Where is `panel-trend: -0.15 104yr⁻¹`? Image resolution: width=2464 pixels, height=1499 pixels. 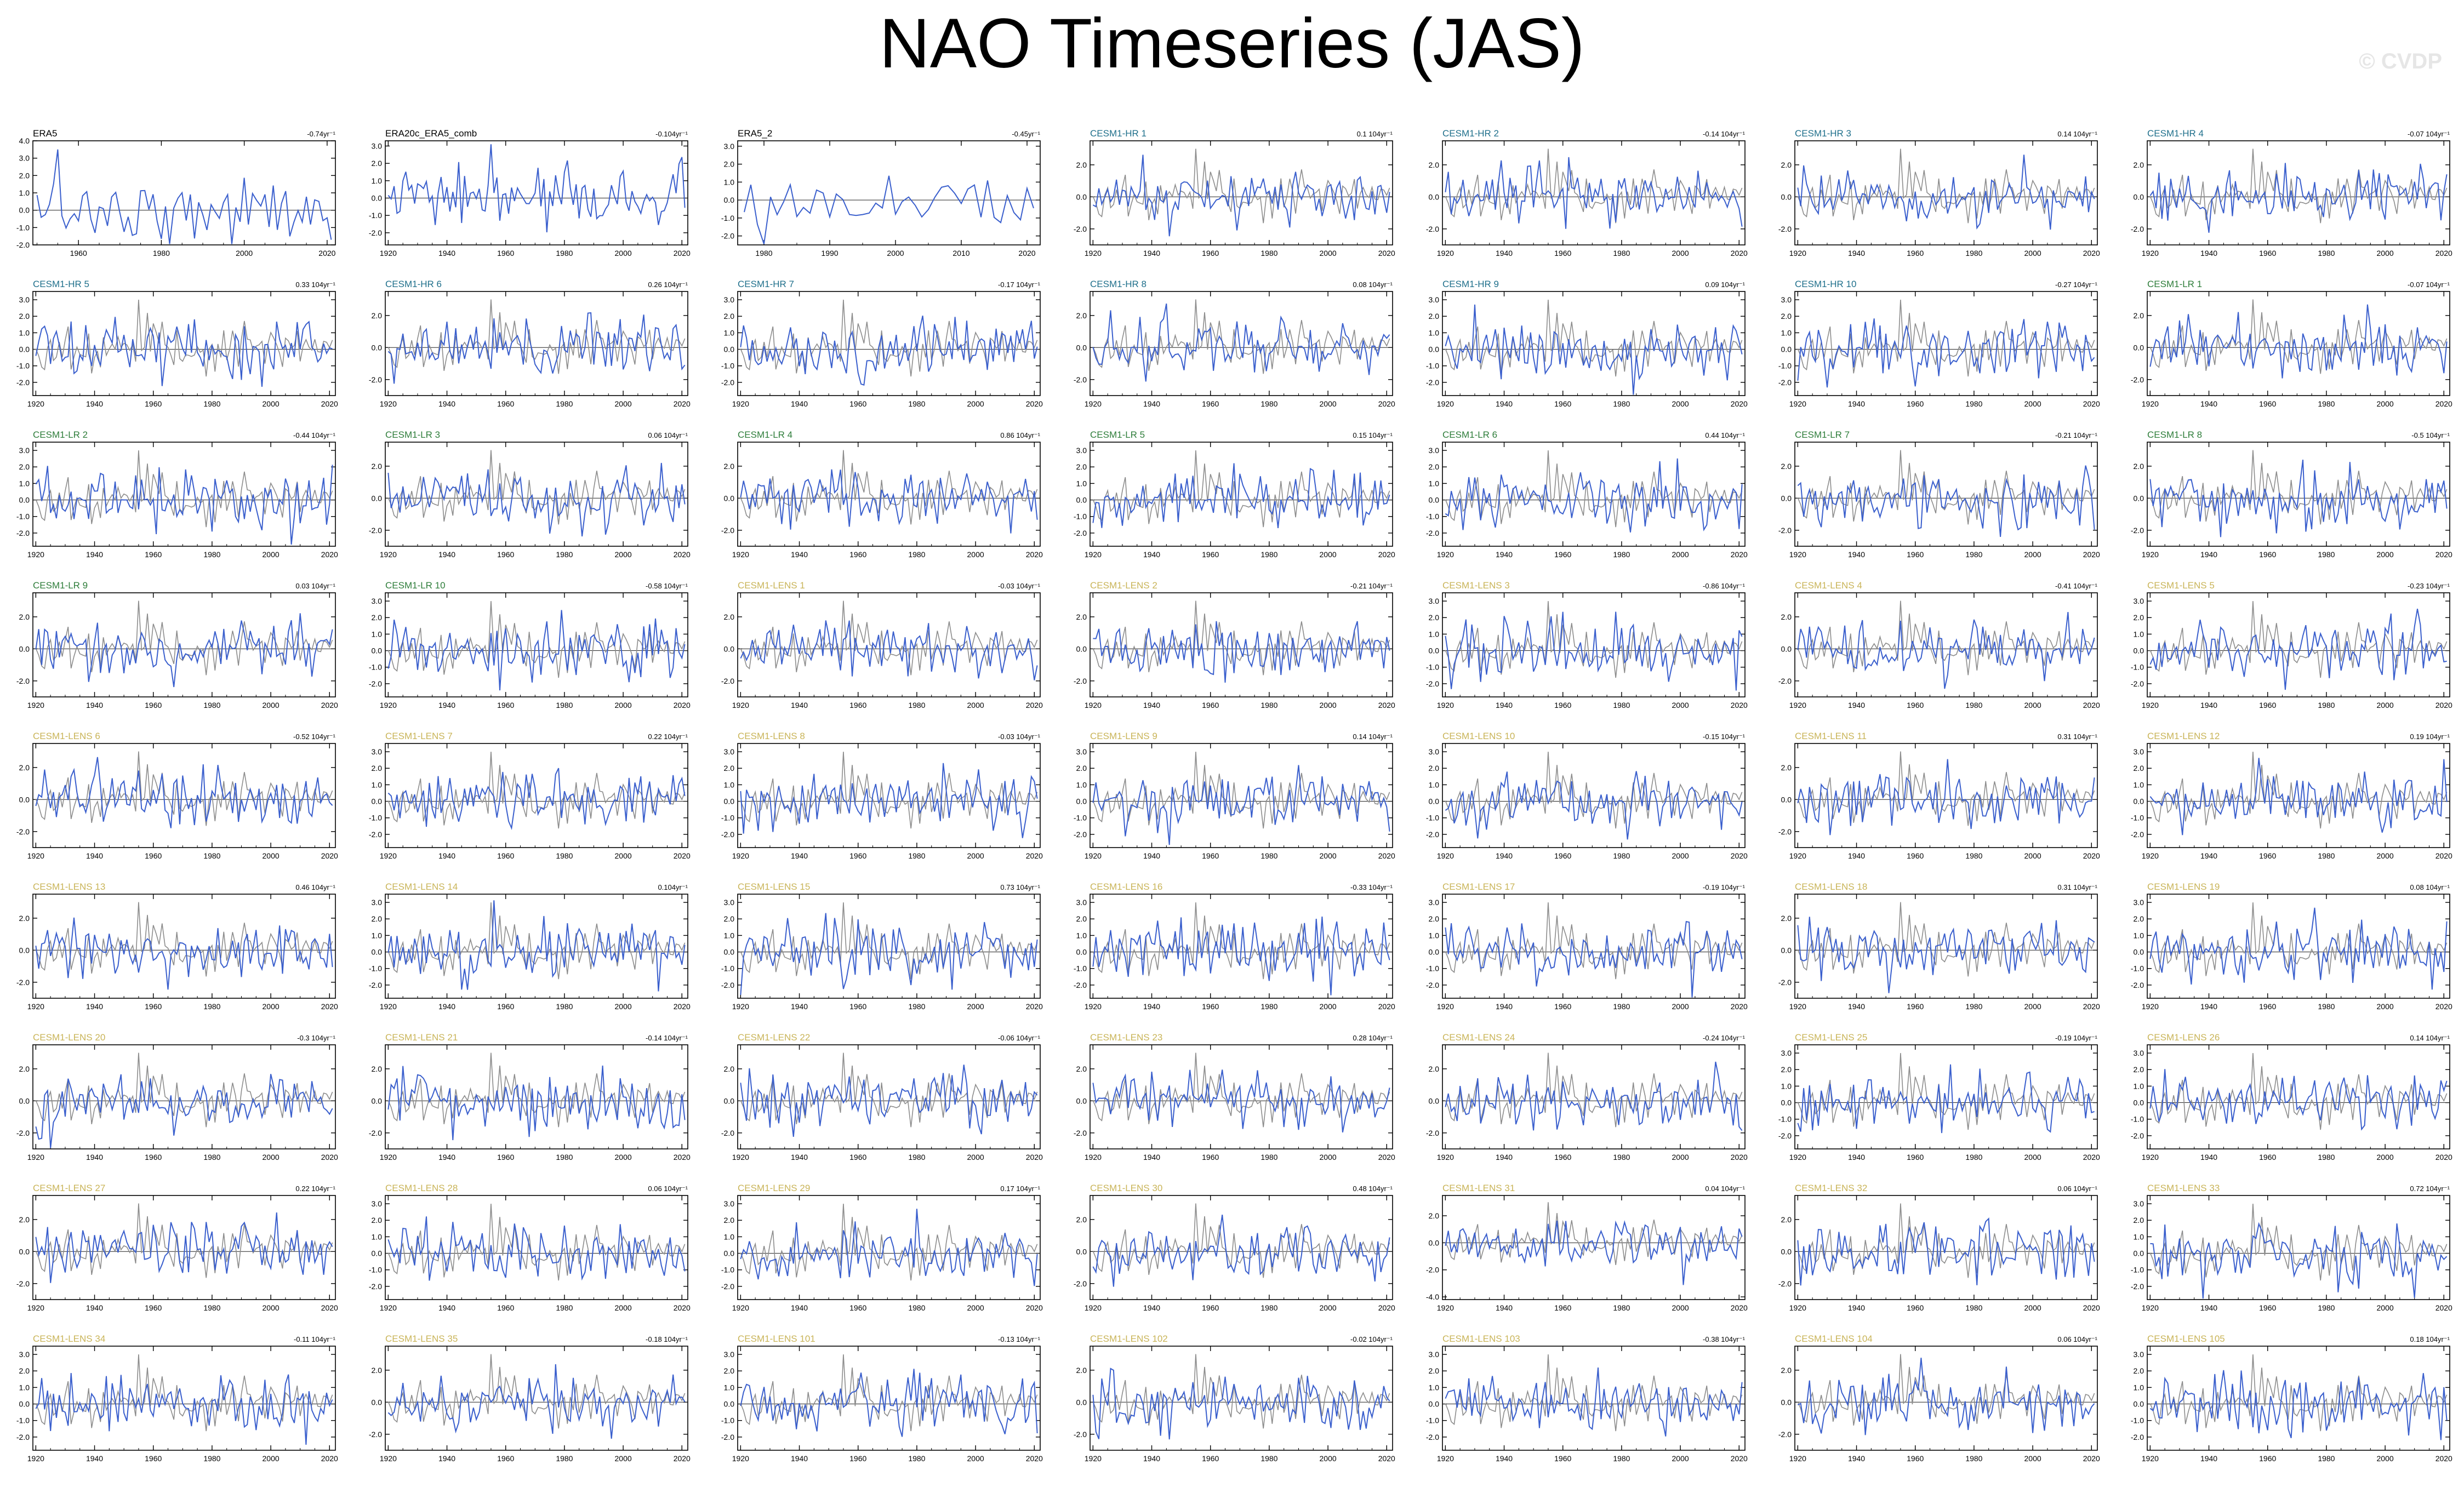 panel-trend: -0.15 104yr⁻¹ is located at coordinates (1725, 737).